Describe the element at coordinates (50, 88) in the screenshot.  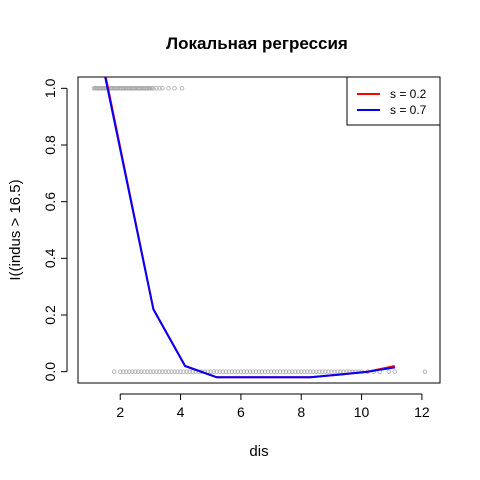
I see `y-tick-label: 1.0` at that location.